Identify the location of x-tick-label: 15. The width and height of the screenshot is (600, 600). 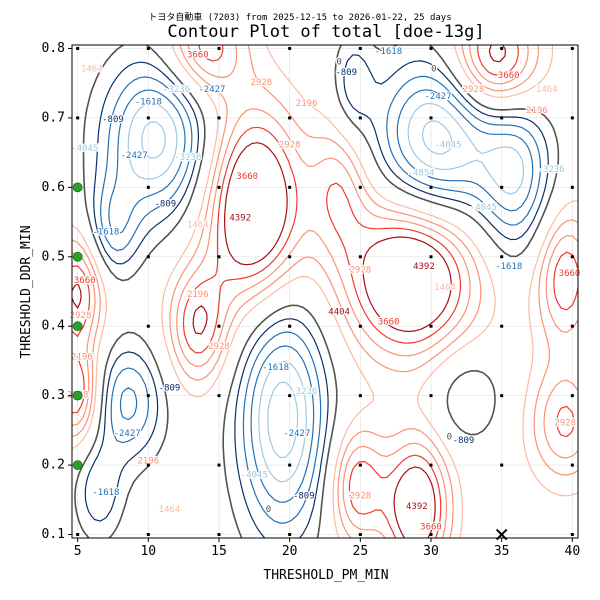
(219, 551).